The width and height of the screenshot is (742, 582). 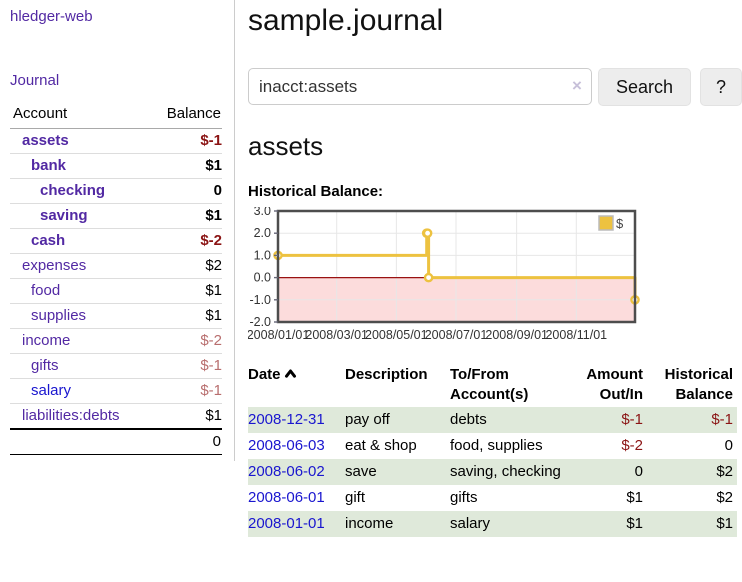 I want to click on account-row: expenses $2, so click(x=116, y=266).